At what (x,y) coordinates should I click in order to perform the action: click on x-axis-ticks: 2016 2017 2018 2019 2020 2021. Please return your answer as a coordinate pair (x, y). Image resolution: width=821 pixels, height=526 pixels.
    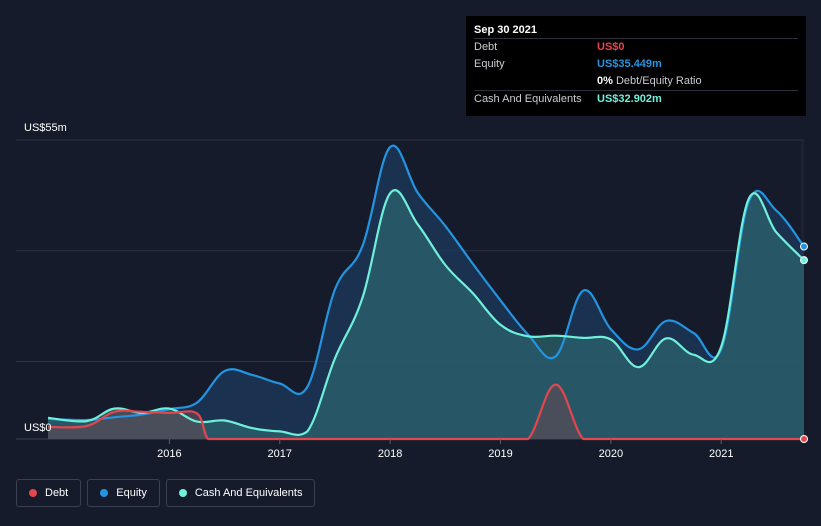
    Looking at the image, I should click on (445, 449).